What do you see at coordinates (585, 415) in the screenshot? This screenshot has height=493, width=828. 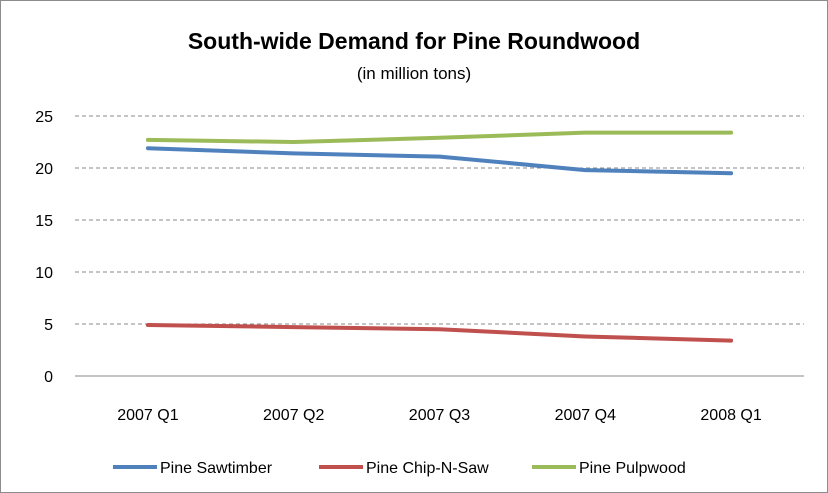 I see `x-tick-label: 2007 Q4` at bounding box center [585, 415].